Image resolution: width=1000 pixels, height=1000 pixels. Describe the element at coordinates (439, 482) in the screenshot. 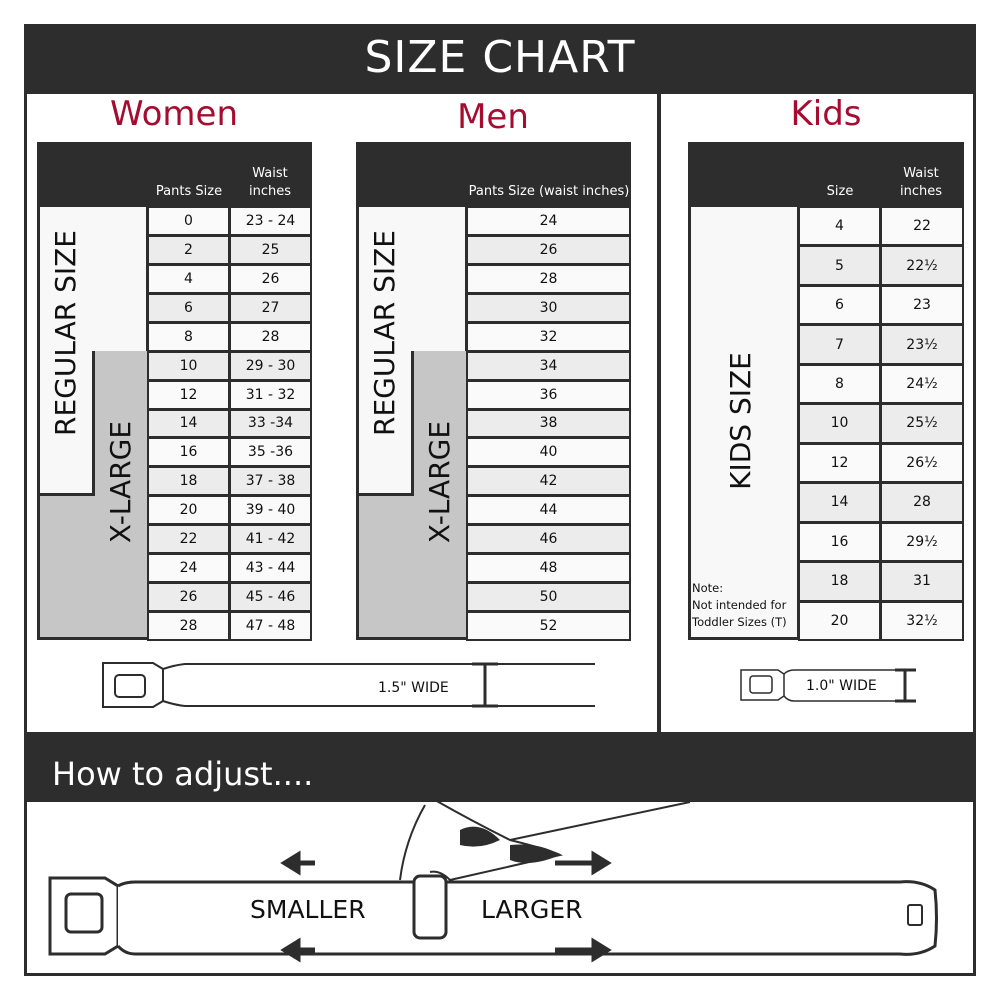

I see `men-xlarge-label: X-LARGE` at that location.